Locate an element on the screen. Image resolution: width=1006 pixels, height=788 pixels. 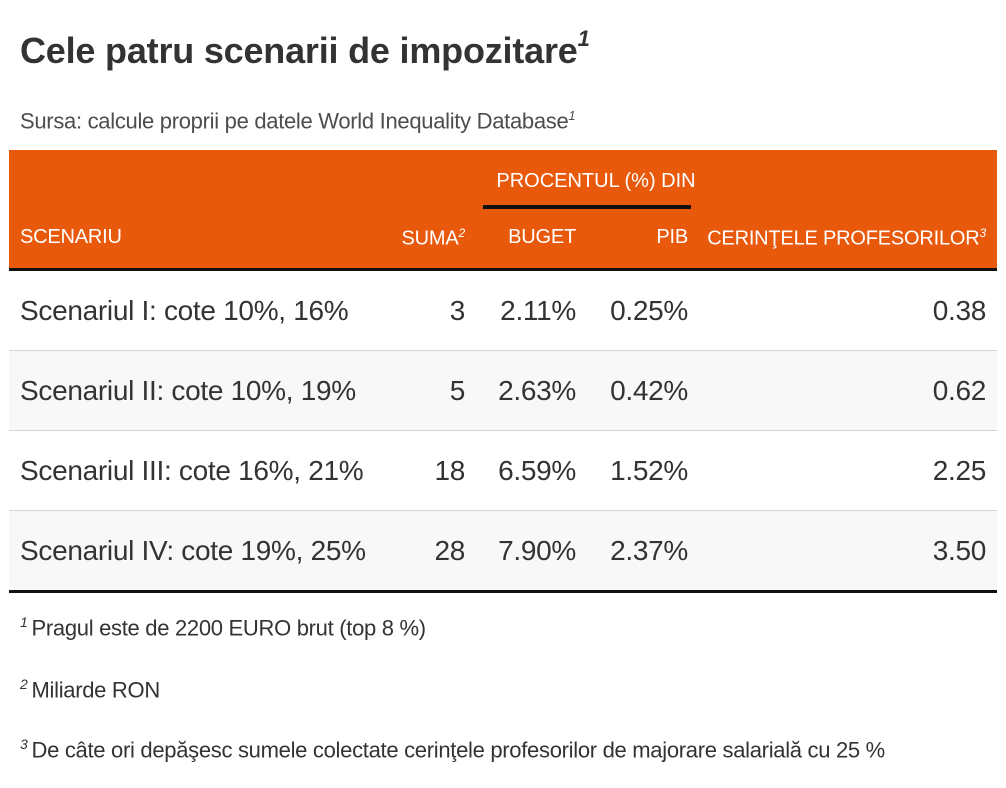
span-header-label: PROCENTUL (%) DIN is located at coordinates (596, 181).